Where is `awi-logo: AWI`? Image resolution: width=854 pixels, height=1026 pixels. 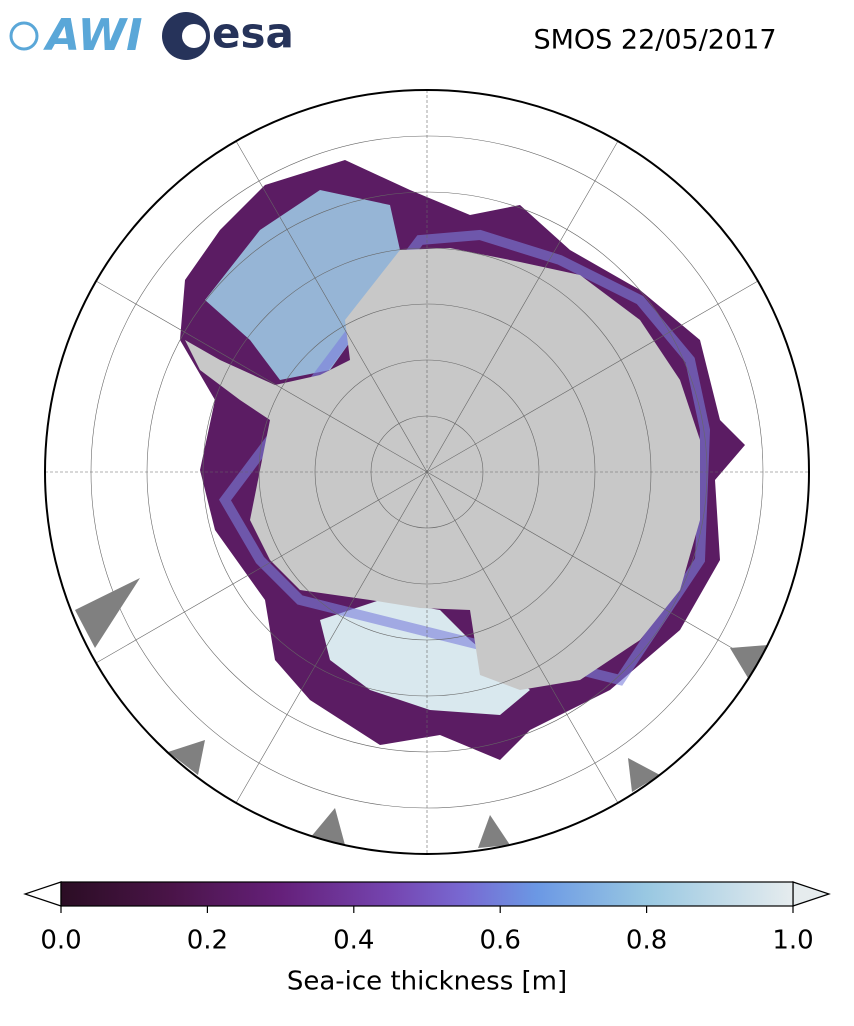
awi-logo: AWI is located at coordinates (76, 35).